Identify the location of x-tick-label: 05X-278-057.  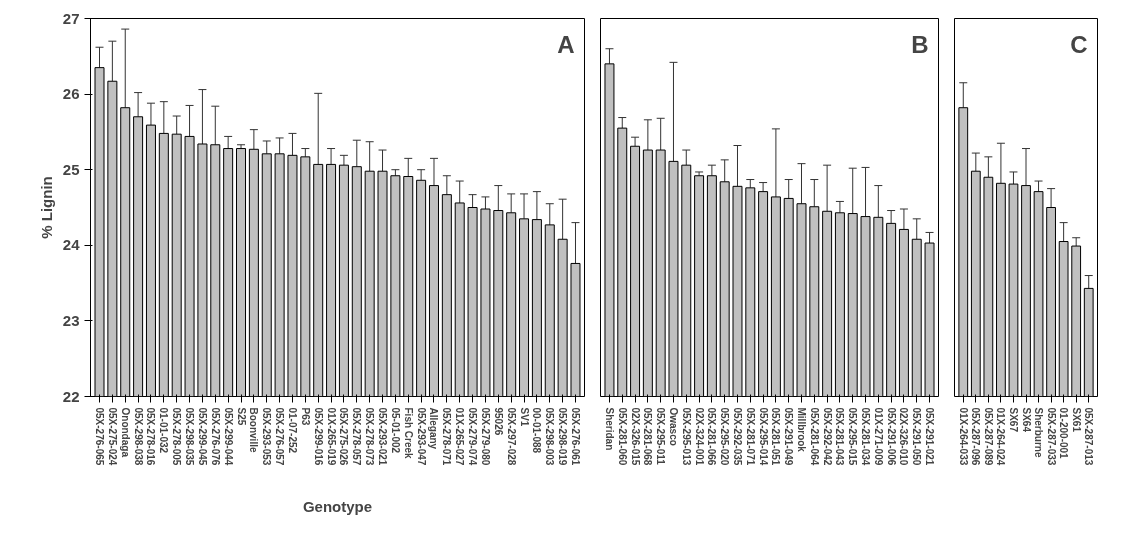
(357, 436).